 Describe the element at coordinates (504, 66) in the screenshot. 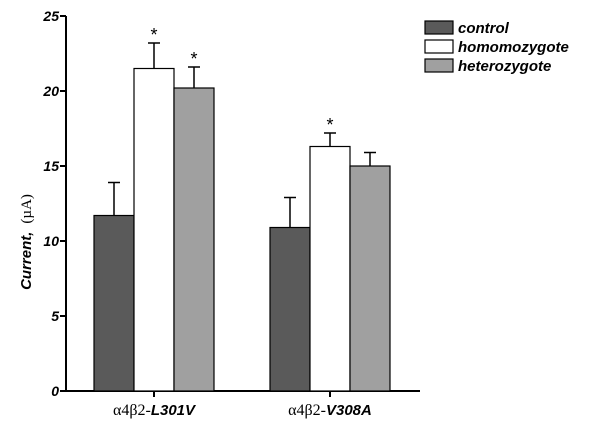

I see `legend-label-heterozygote: heterozygote` at that location.